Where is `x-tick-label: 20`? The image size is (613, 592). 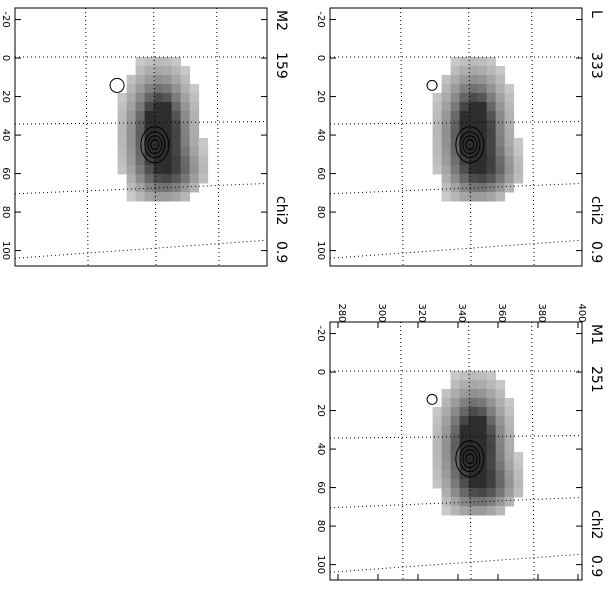
x-tick-label: 20 is located at coordinates (5, 96).